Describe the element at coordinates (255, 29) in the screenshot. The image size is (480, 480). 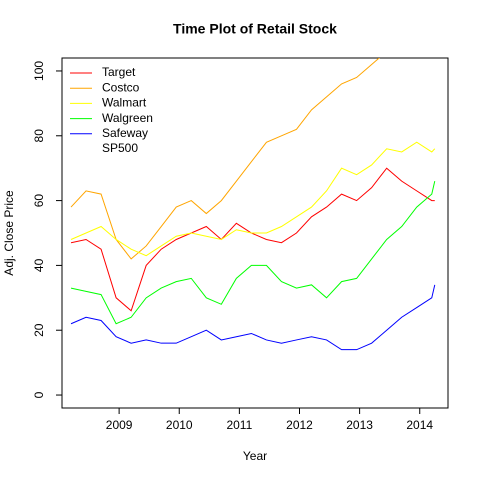
I see `chart-title: Time Plot of Retail Stock` at that location.